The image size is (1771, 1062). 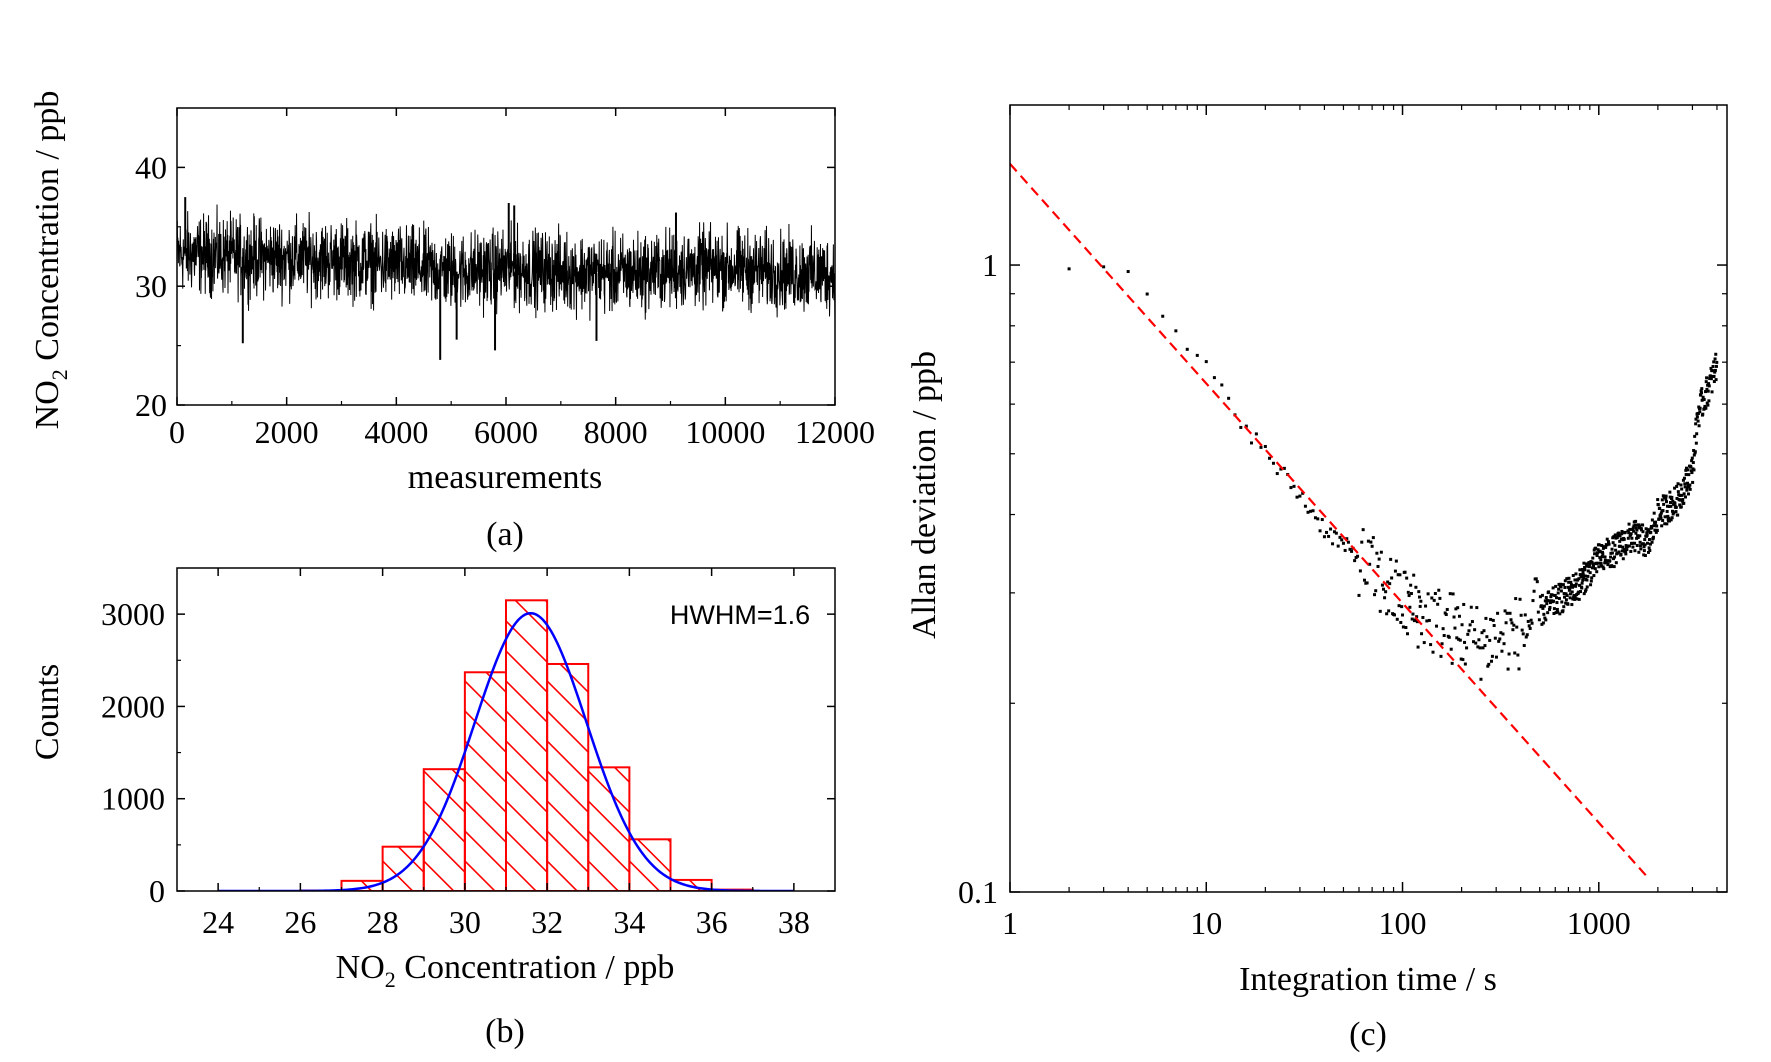 I want to click on panel-c-label: (c), so click(x=1368, y=1034).